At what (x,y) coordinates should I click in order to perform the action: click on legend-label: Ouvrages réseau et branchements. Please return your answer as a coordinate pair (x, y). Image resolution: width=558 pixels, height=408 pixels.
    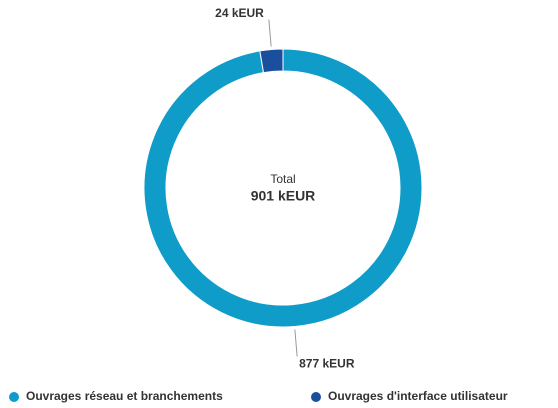
    Looking at the image, I should click on (124, 396).